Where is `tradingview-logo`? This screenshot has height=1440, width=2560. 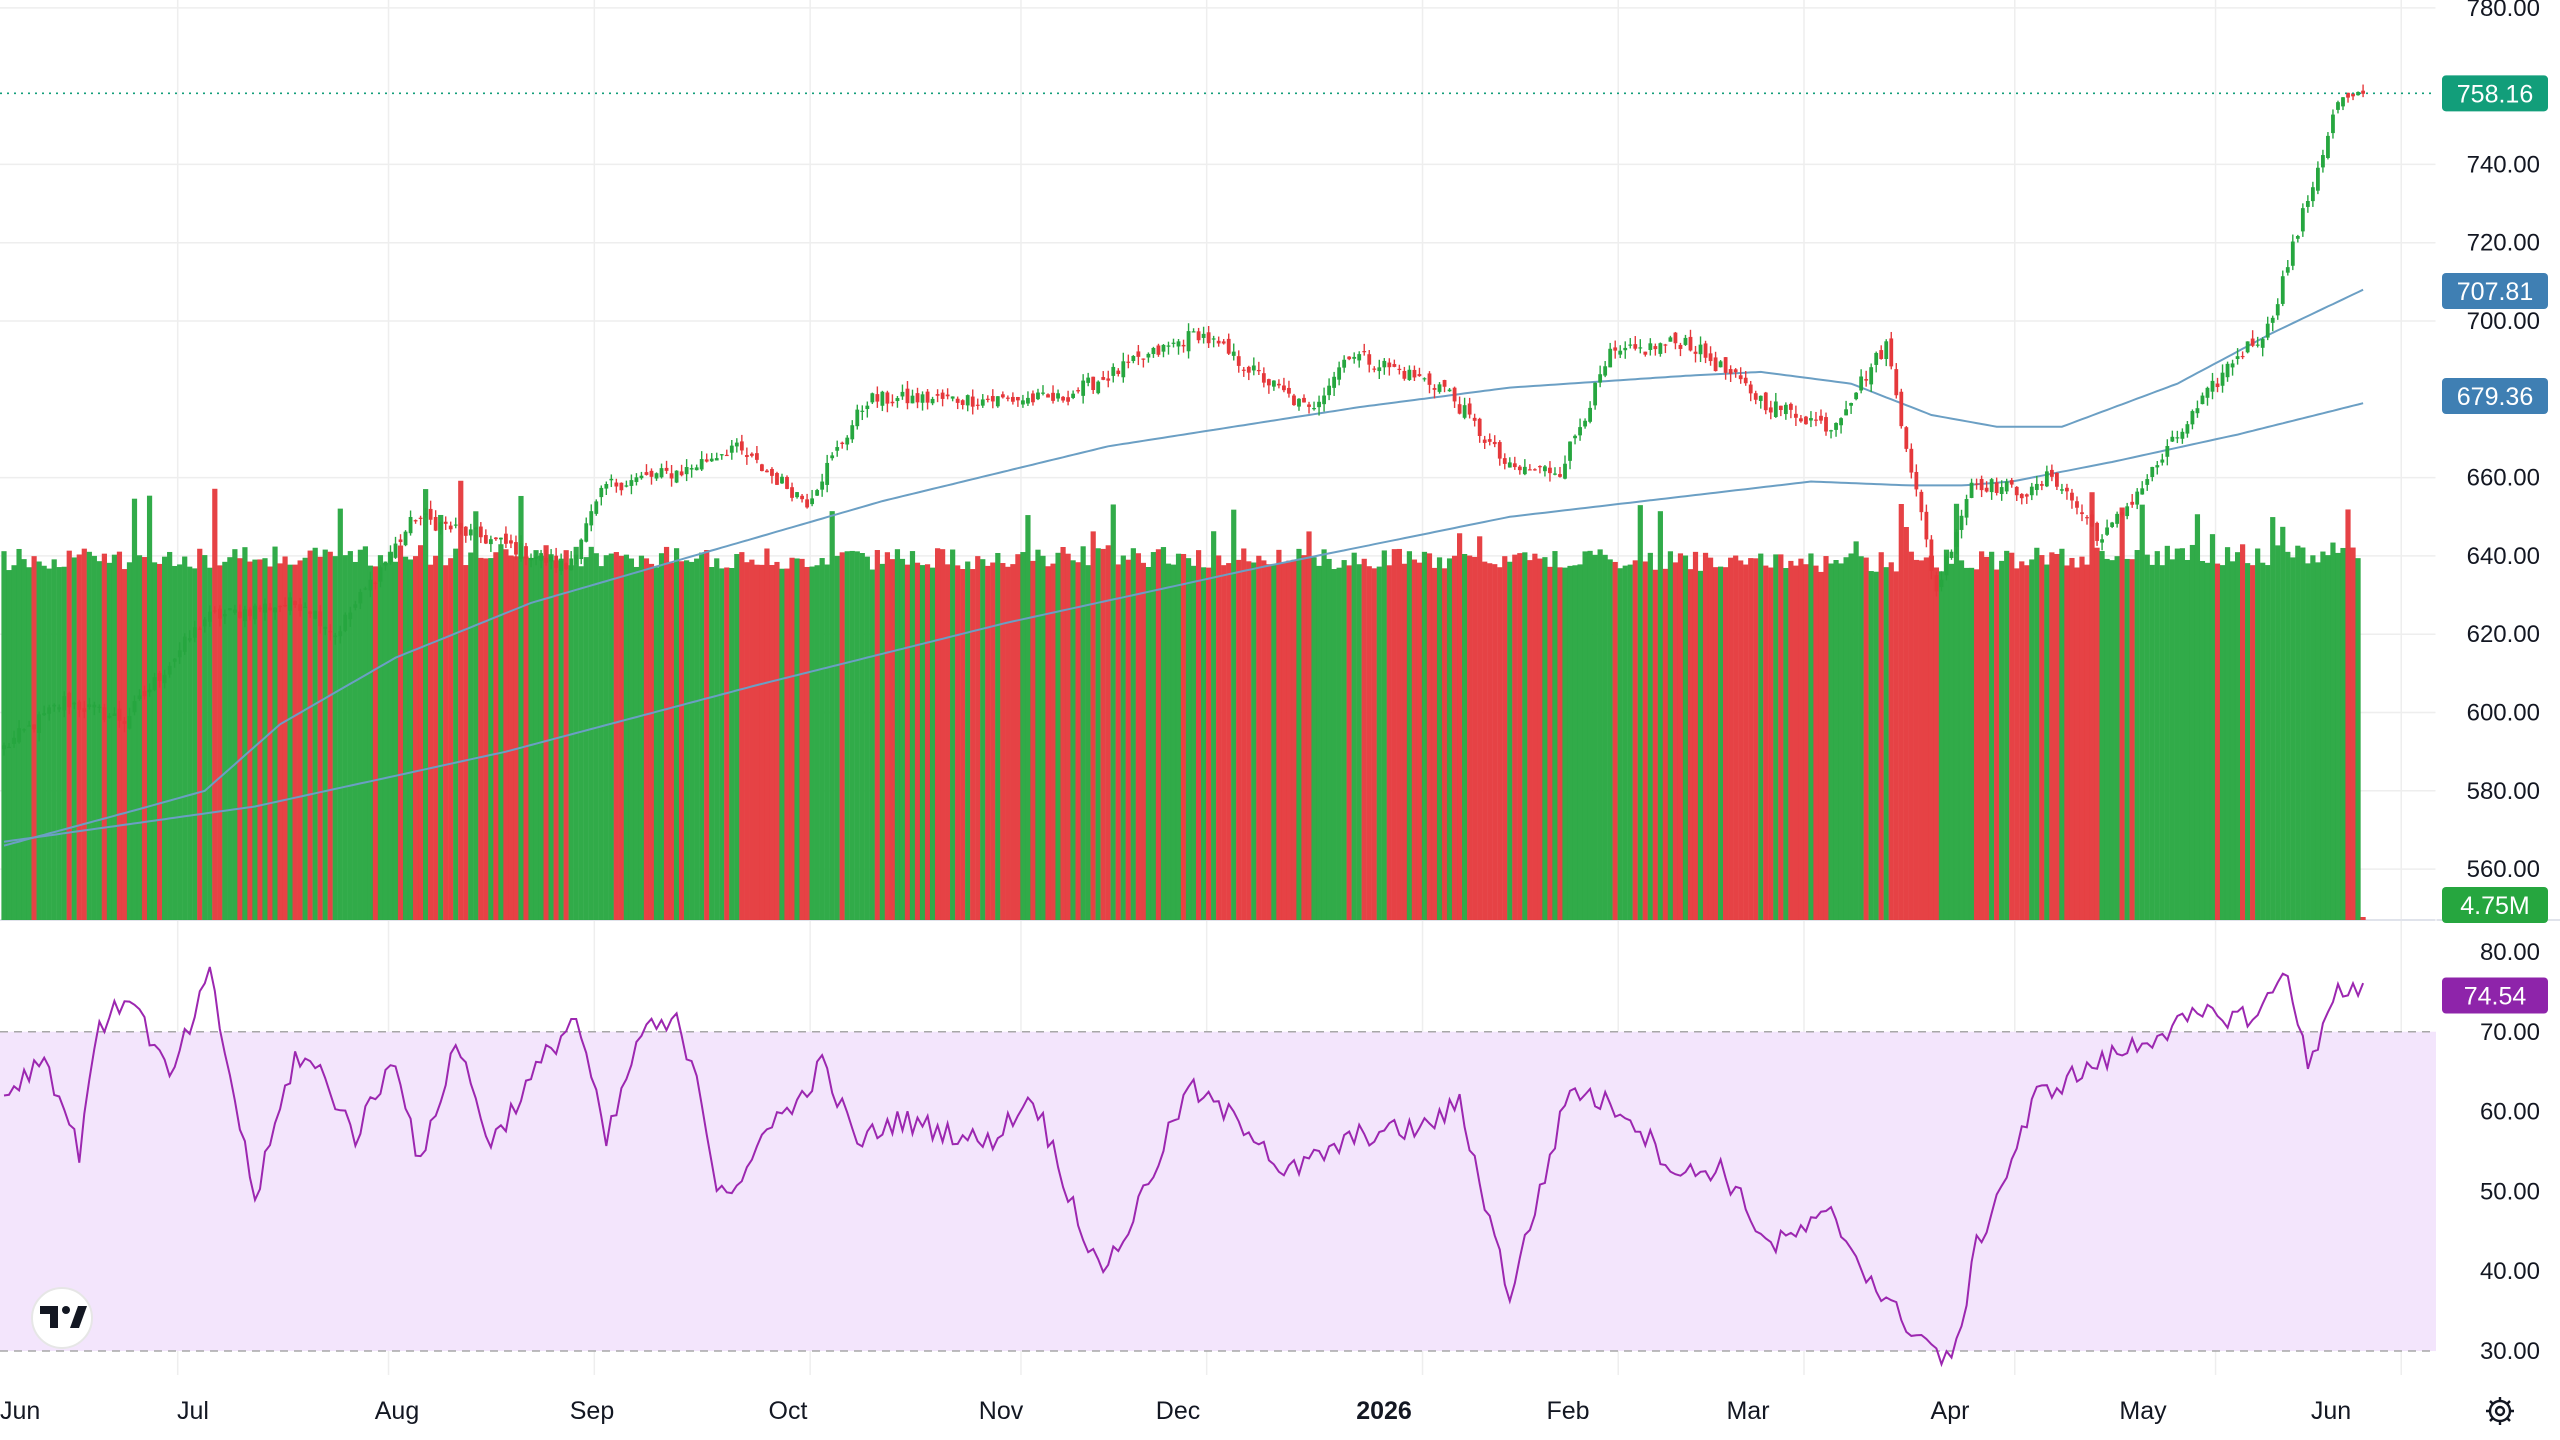 tradingview-logo is located at coordinates (62, 1318).